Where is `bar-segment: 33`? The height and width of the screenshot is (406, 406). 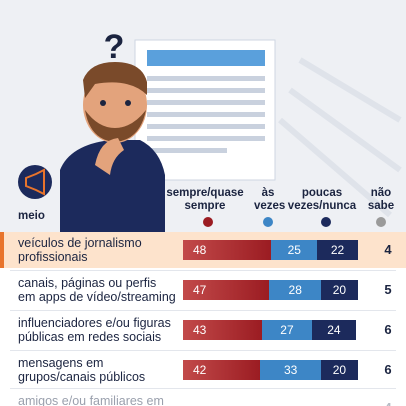
bar-segment: 33 is located at coordinates (290, 370).